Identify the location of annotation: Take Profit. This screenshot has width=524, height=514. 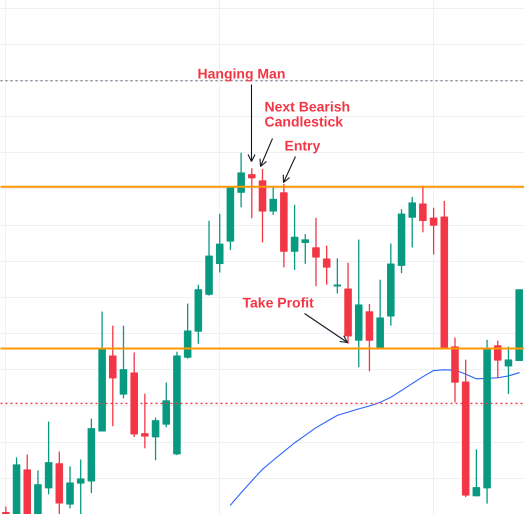
(278, 302).